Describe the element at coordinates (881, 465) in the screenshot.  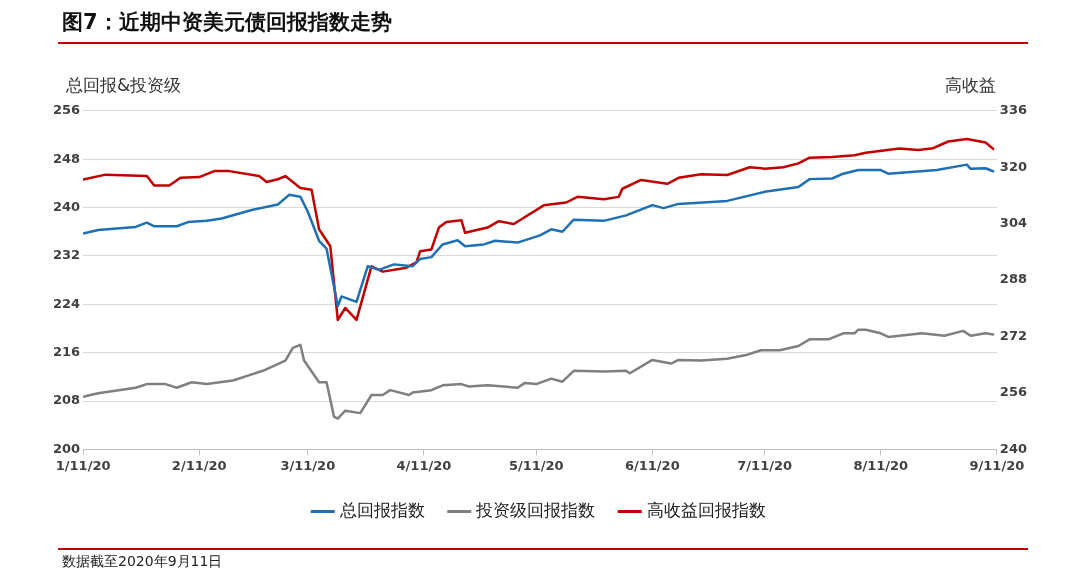
I see `x-tick-label: 8/11/20` at that location.